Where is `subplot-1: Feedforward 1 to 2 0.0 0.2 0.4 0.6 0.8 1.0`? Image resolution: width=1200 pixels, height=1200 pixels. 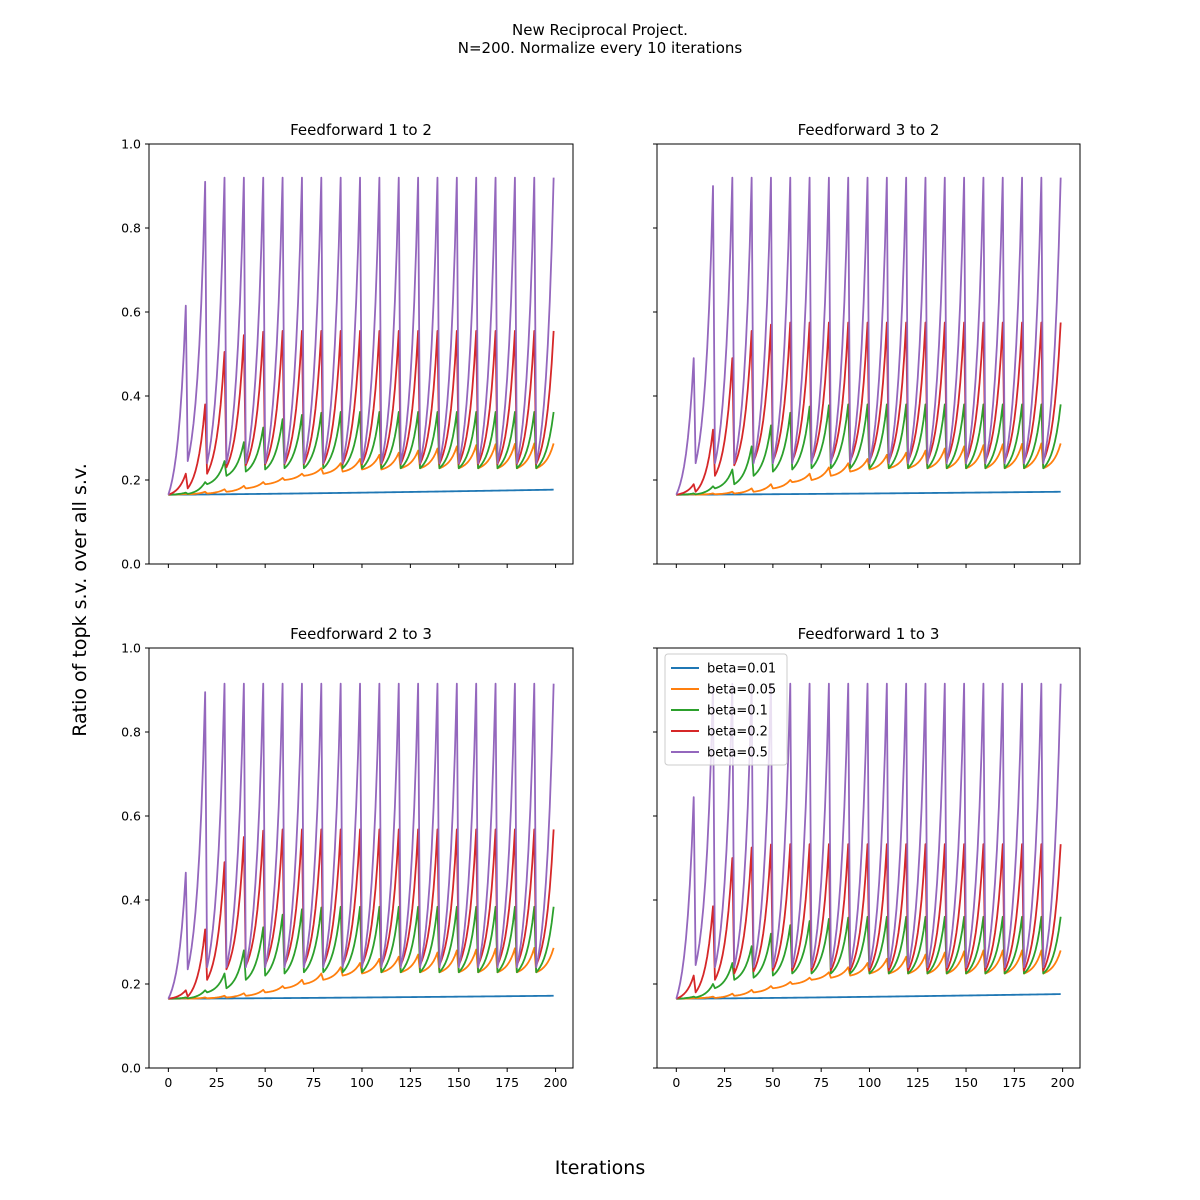
subplot-1: Feedforward 1 to 2 0.0 0.2 0.4 0.6 0.8 1.0 is located at coordinates (347, 346).